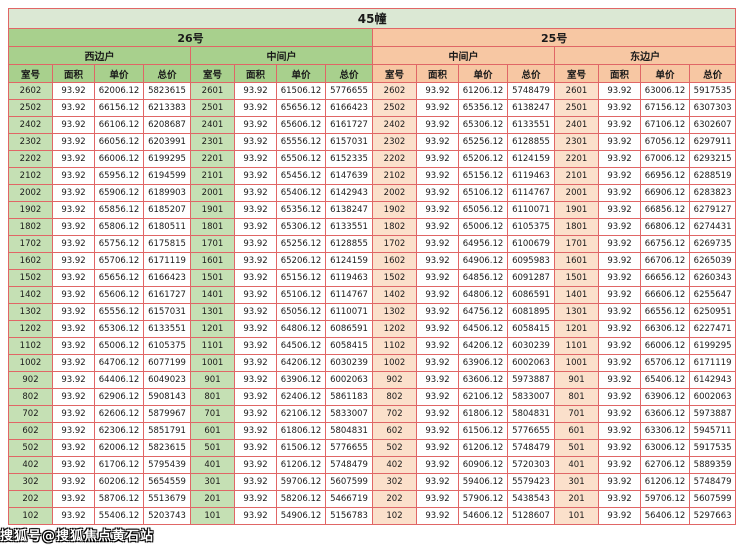 The width and height of the screenshot is (740, 545). I want to click on total-price-cell: 6307303, so click(712, 108).